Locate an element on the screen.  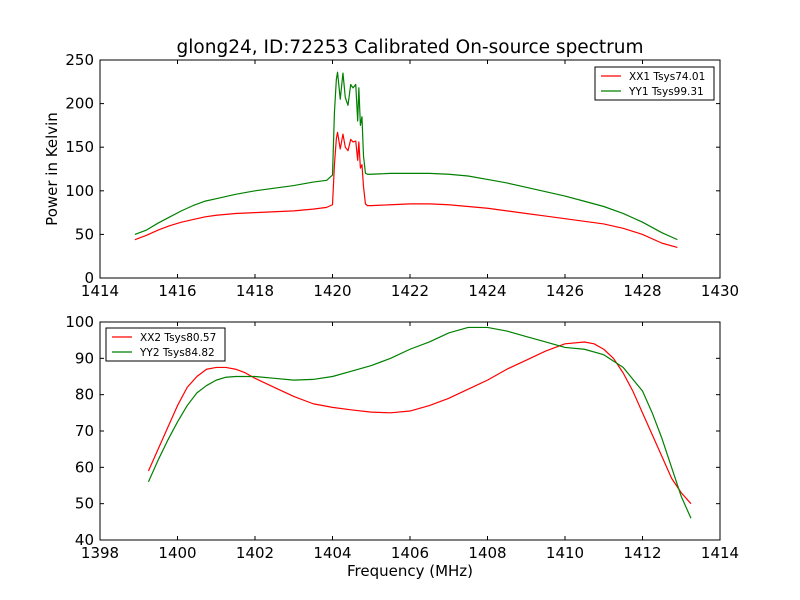
legend-label: YY1 Tsys99.31 is located at coordinates (666, 92).